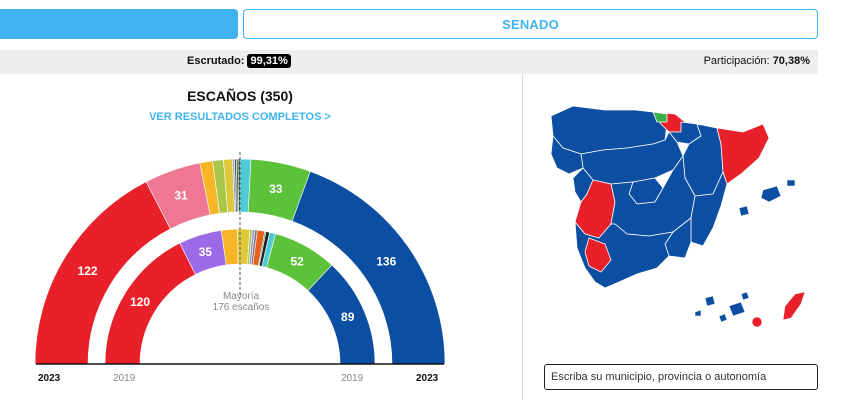  I want to click on escrutado-indicator: Escrutado: 99,31%, so click(239, 61).